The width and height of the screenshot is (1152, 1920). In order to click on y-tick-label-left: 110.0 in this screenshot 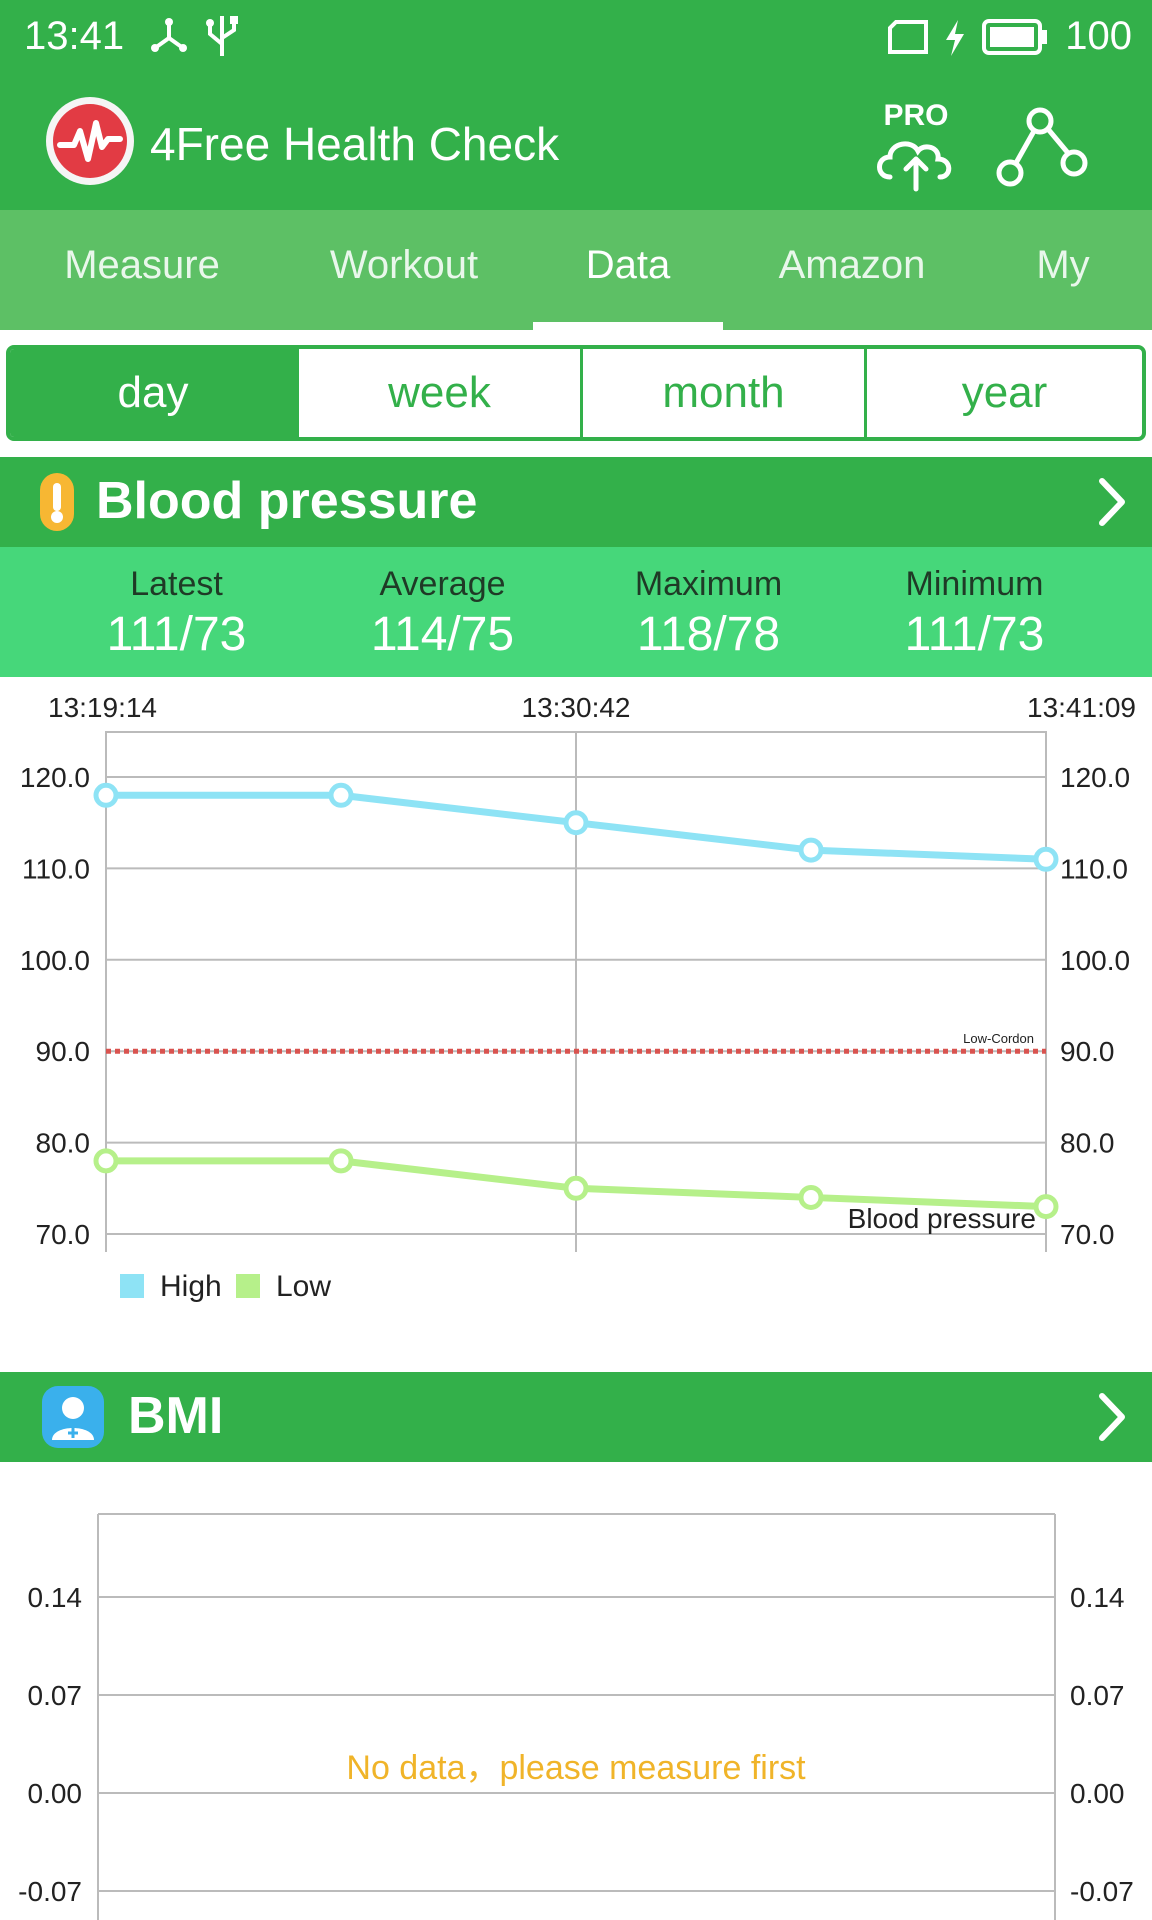, I will do `click(56, 868)`.